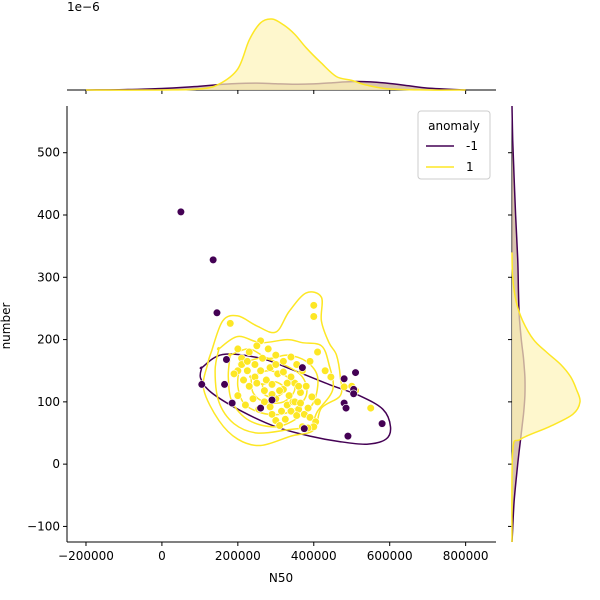 This screenshot has width=600, height=600. I want to click on y-tick-label: 100, so click(48, 402).